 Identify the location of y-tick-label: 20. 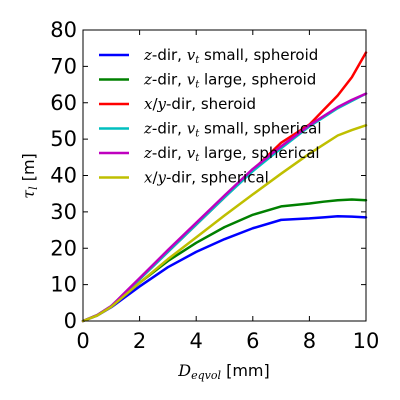
(63, 248).